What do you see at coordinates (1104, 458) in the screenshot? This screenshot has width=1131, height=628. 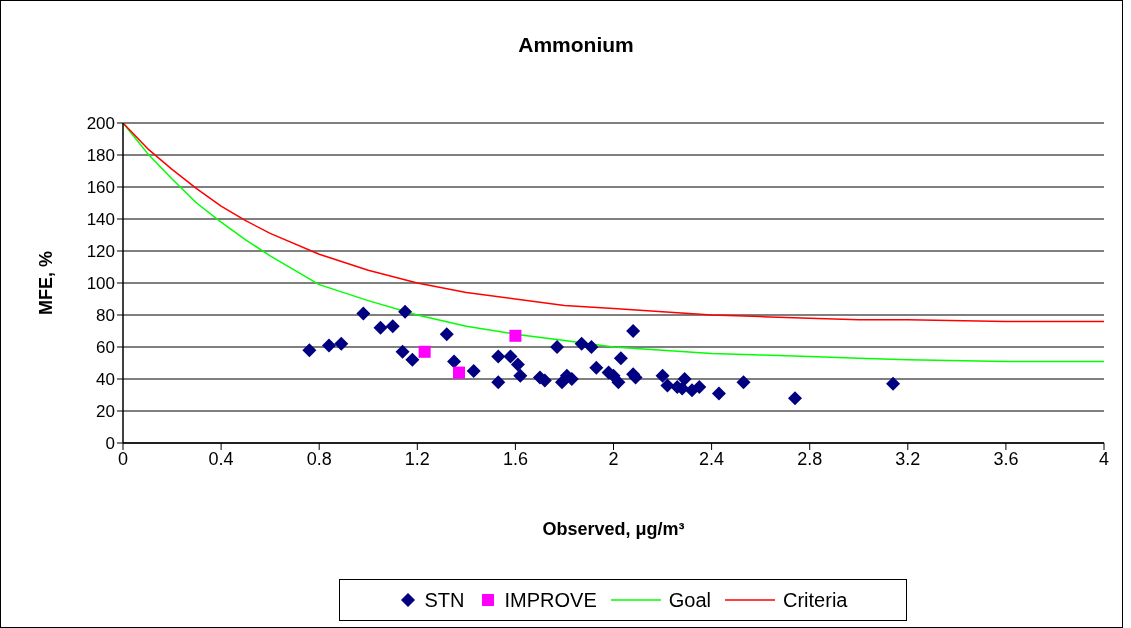 I see `x-tick-label: 4` at bounding box center [1104, 458].